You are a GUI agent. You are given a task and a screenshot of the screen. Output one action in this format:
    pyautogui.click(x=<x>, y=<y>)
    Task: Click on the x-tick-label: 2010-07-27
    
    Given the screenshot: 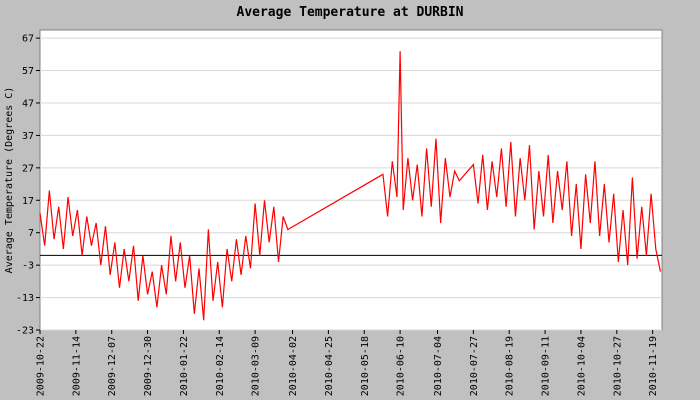 What is the action you would take?
    pyautogui.click(x=474, y=366)
    